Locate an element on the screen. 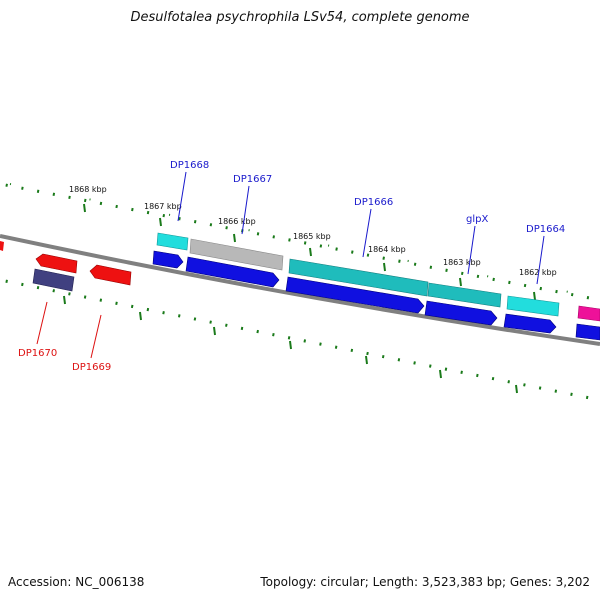  accession-text: Accession: NC_006138 is located at coordinates (76, 582).